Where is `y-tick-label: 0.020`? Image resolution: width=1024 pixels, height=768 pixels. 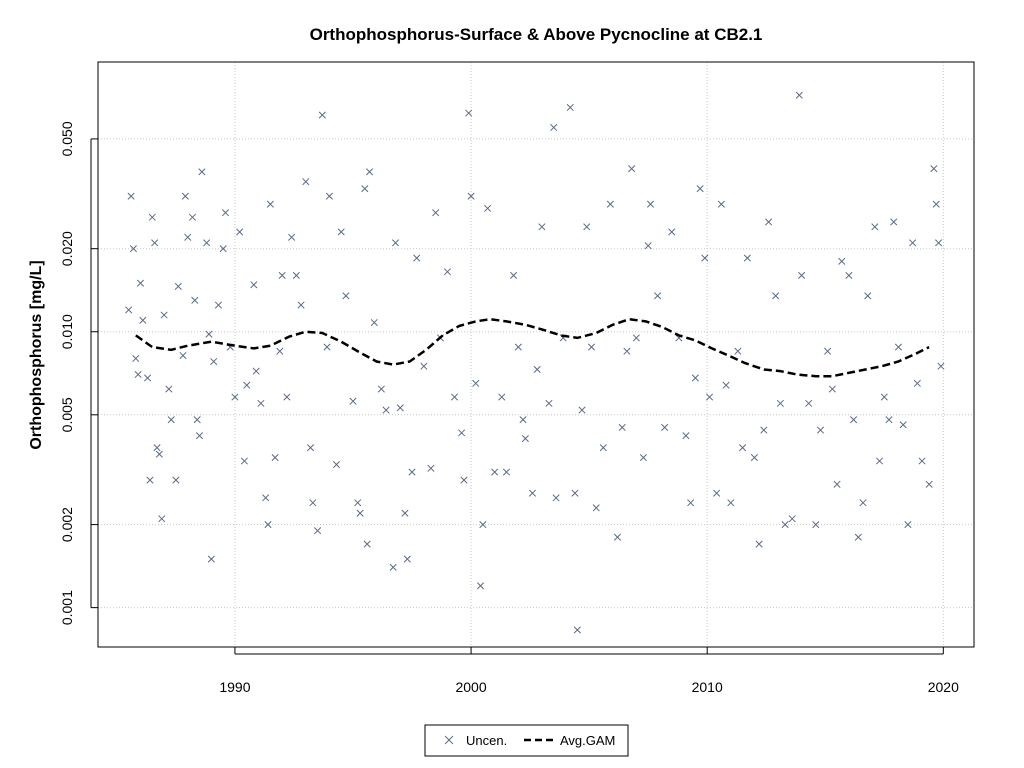
y-tick-label: 0.020 is located at coordinates (67, 248).